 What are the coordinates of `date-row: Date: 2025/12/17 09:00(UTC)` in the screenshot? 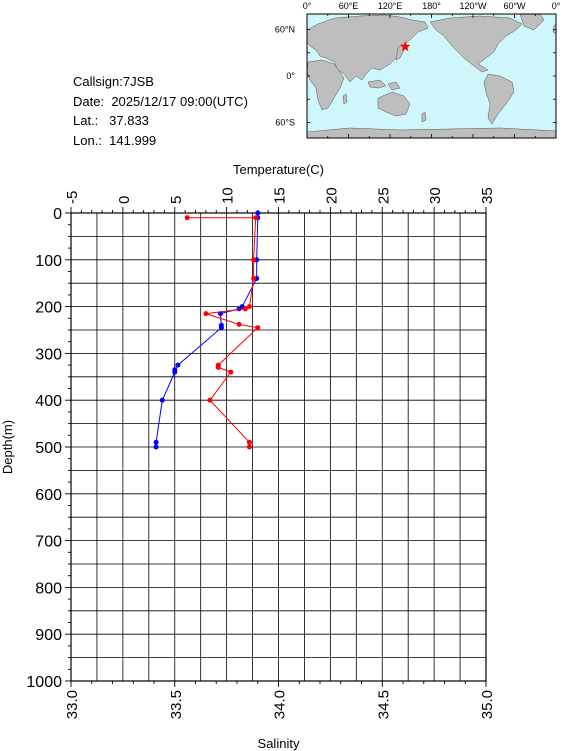 It's located at (160, 102).